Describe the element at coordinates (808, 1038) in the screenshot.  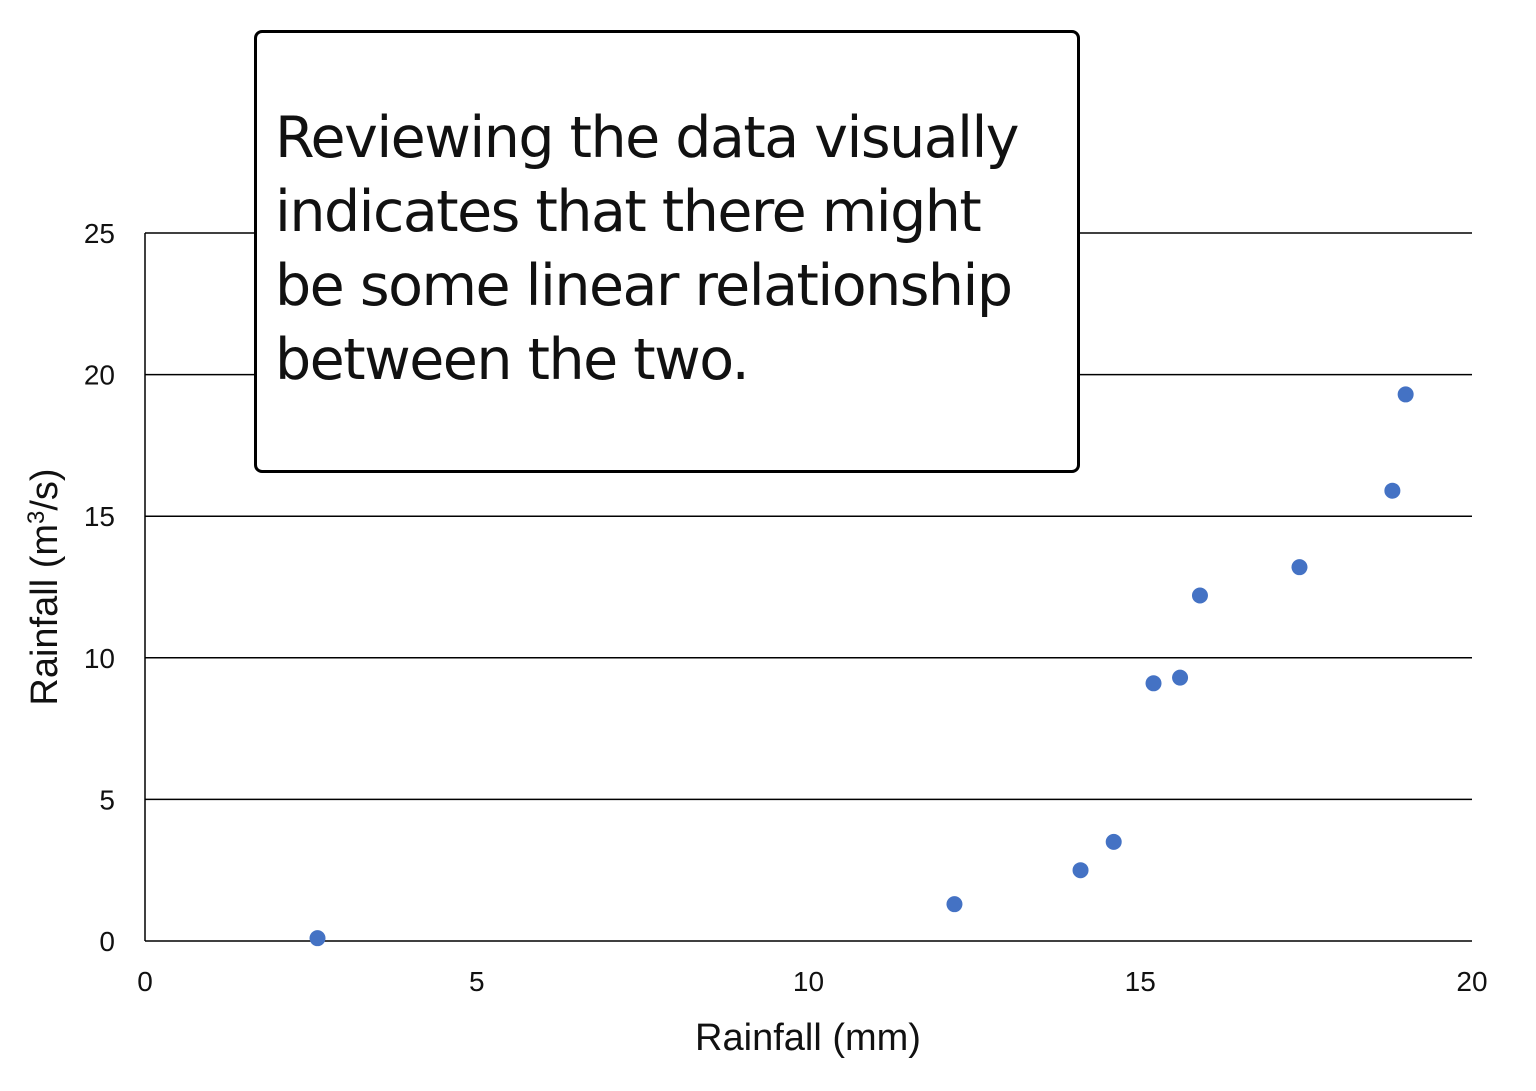
I see `x-axis-title: Rainfall (mm)` at that location.